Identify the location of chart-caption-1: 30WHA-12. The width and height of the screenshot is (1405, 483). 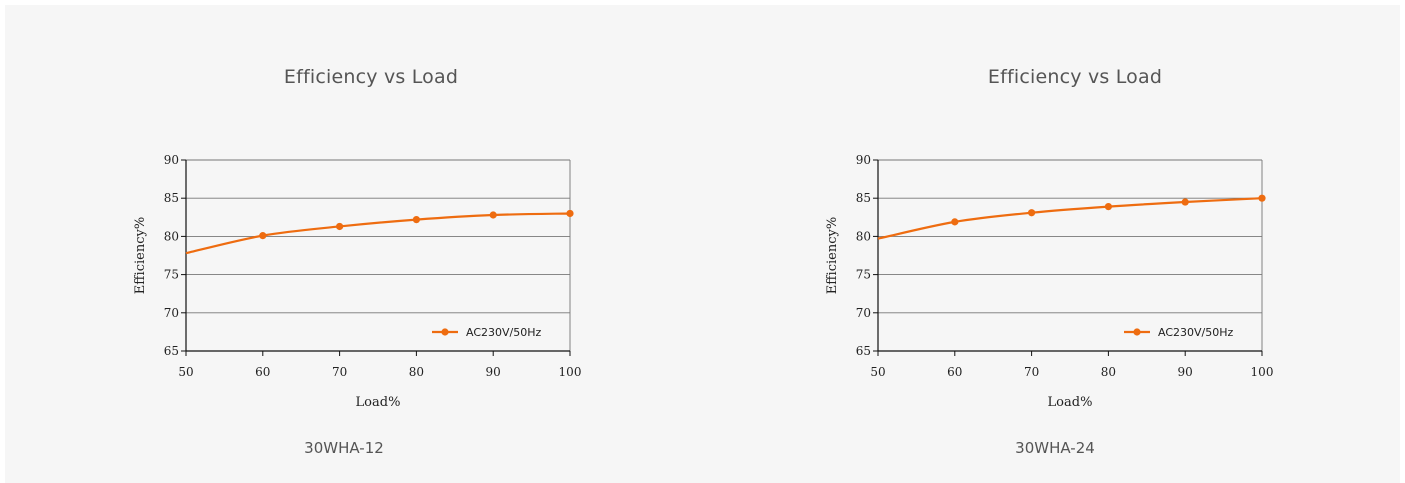
(344, 448).